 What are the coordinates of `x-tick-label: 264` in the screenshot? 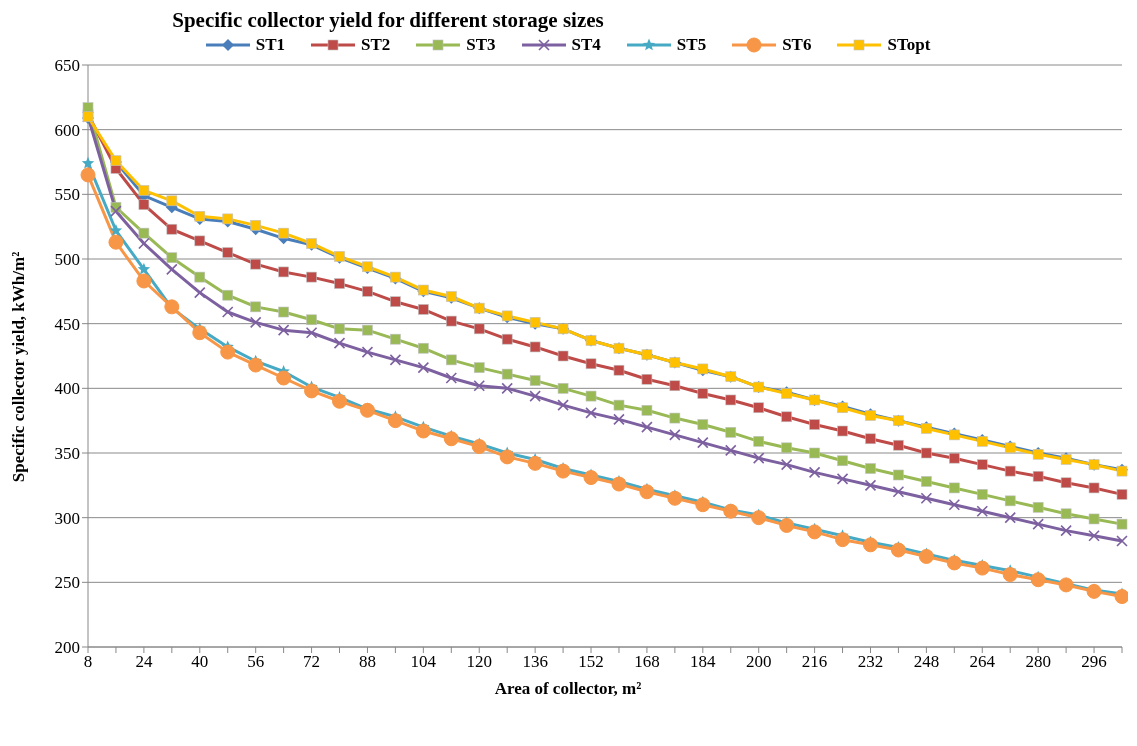 It's located at (982, 662).